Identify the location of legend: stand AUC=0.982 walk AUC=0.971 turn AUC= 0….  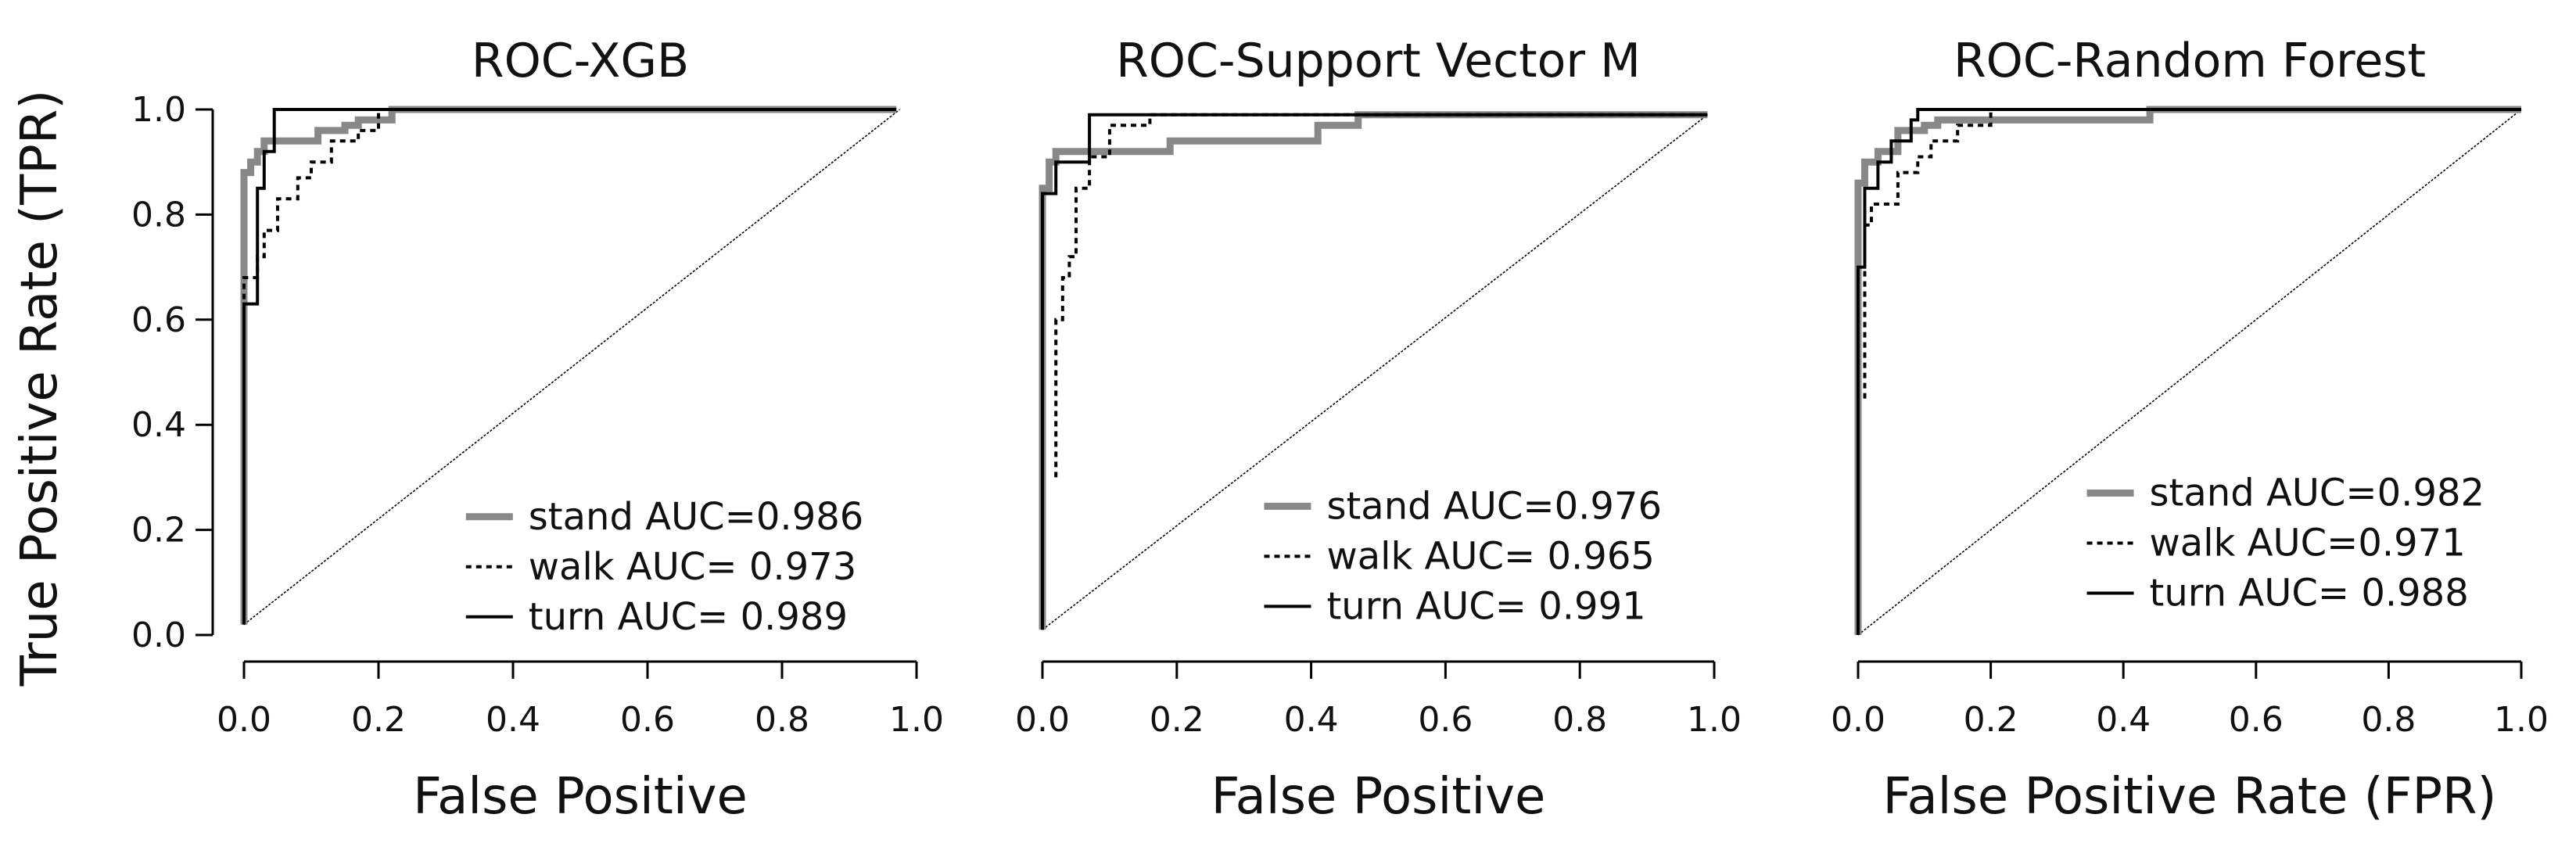
(2285, 544).